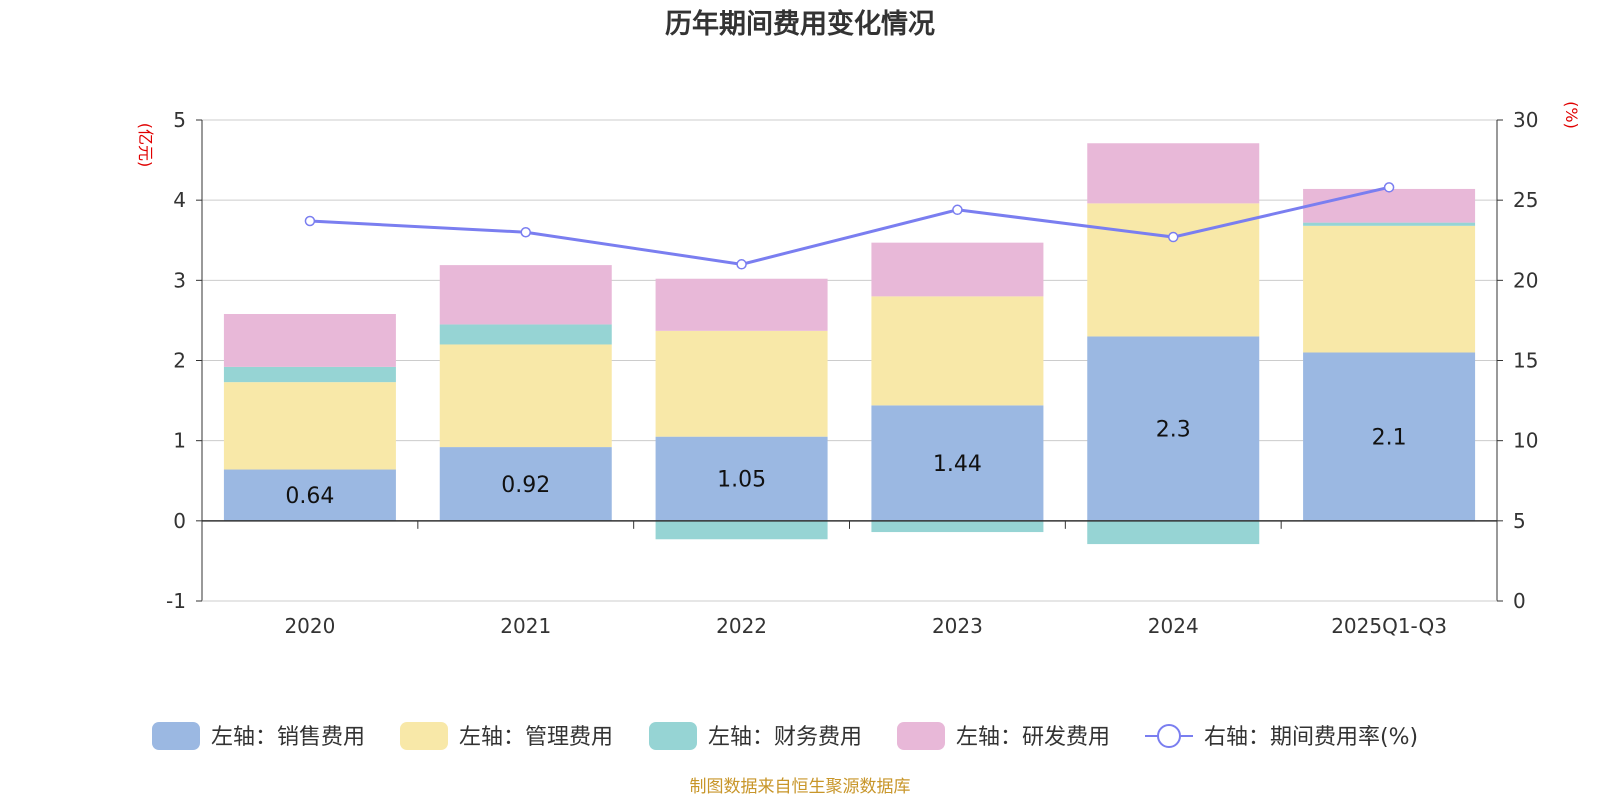 Image resolution: width=1600 pixels, height=800 pixels. Describe the element at coordinates (1389, 626) in the screenshot. I see `x-category-label: 2025Q1-Q3` at that location.